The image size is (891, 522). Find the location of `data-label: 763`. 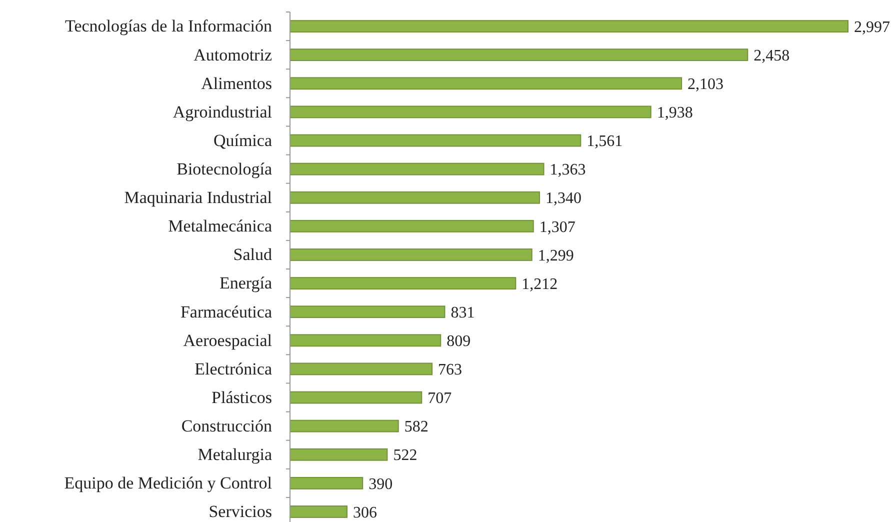

data-label: 763 is located at coordinates (450, 370).